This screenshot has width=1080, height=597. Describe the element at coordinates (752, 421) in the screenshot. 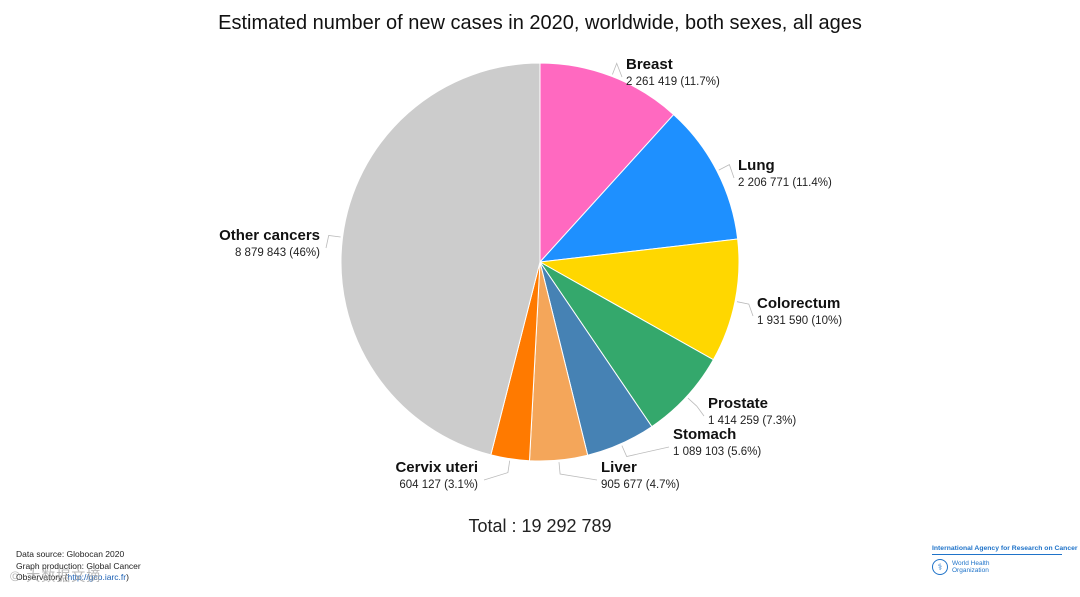

I see `label-value-prostate: 1 414 259 (7.3%)` at that location.